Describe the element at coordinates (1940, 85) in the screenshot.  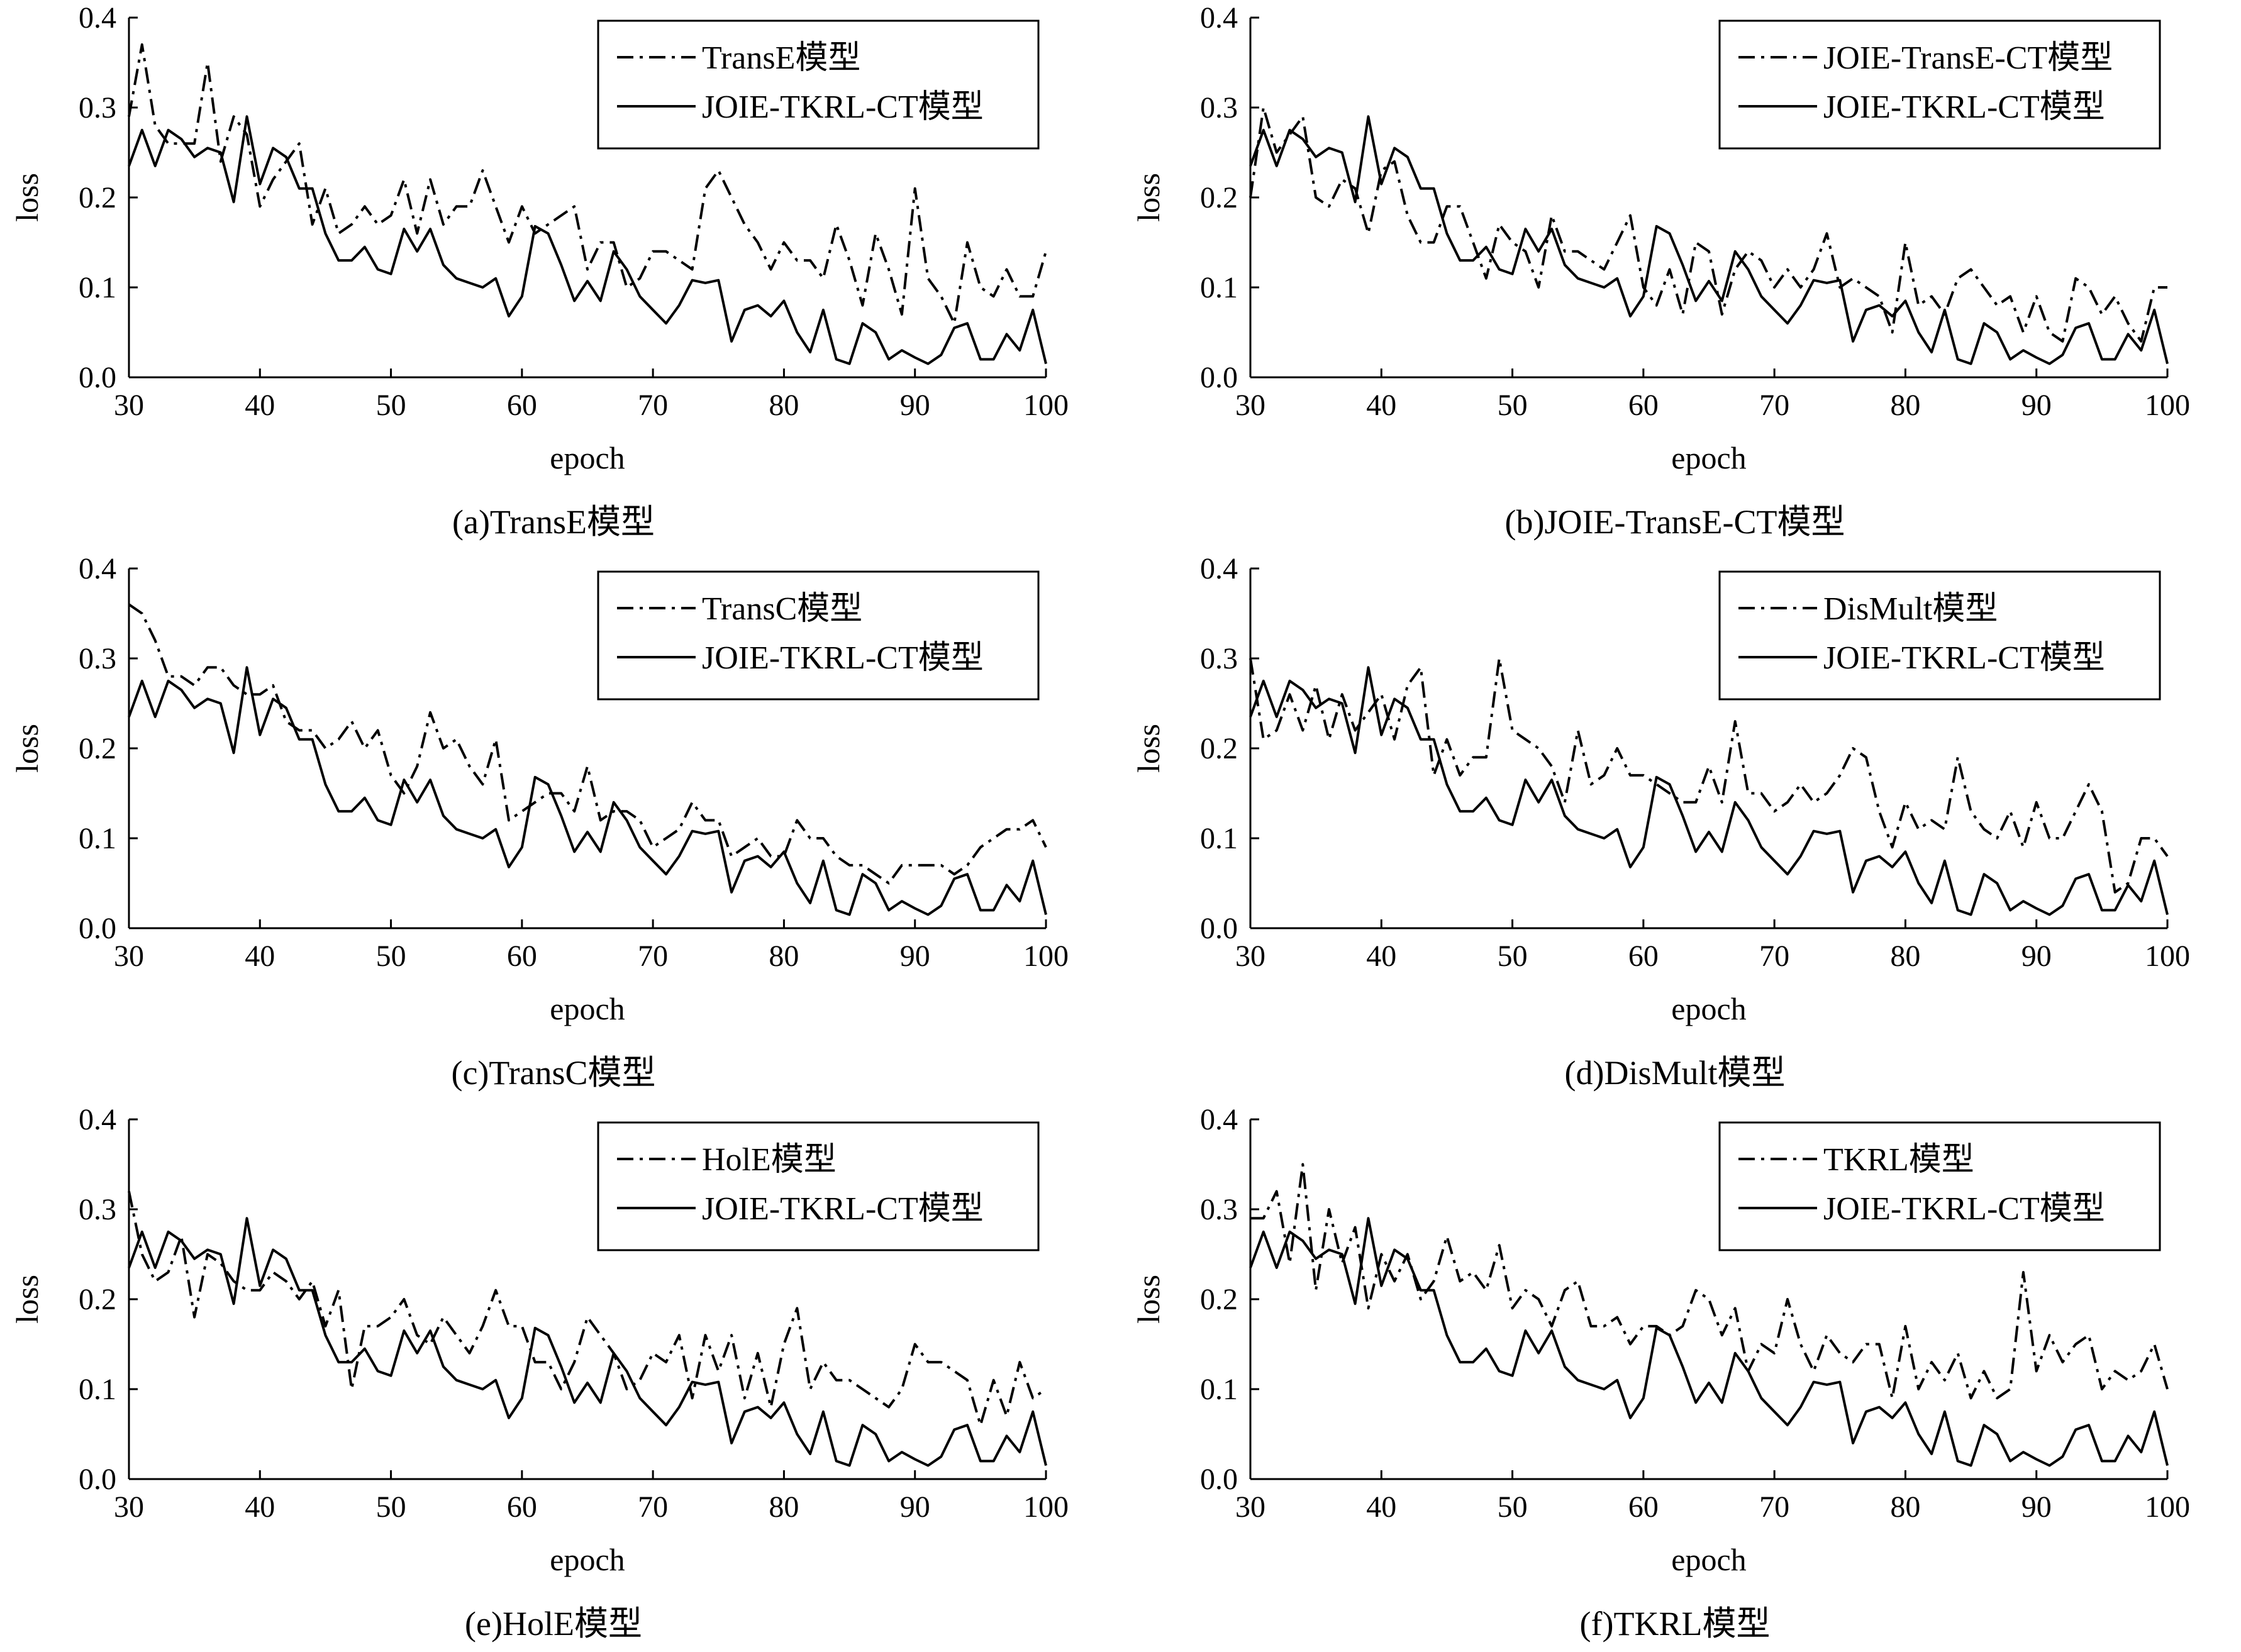
I see `legend: JOIE-TransE-CT模型 JOIE-TKRL-CT模型` at that location.